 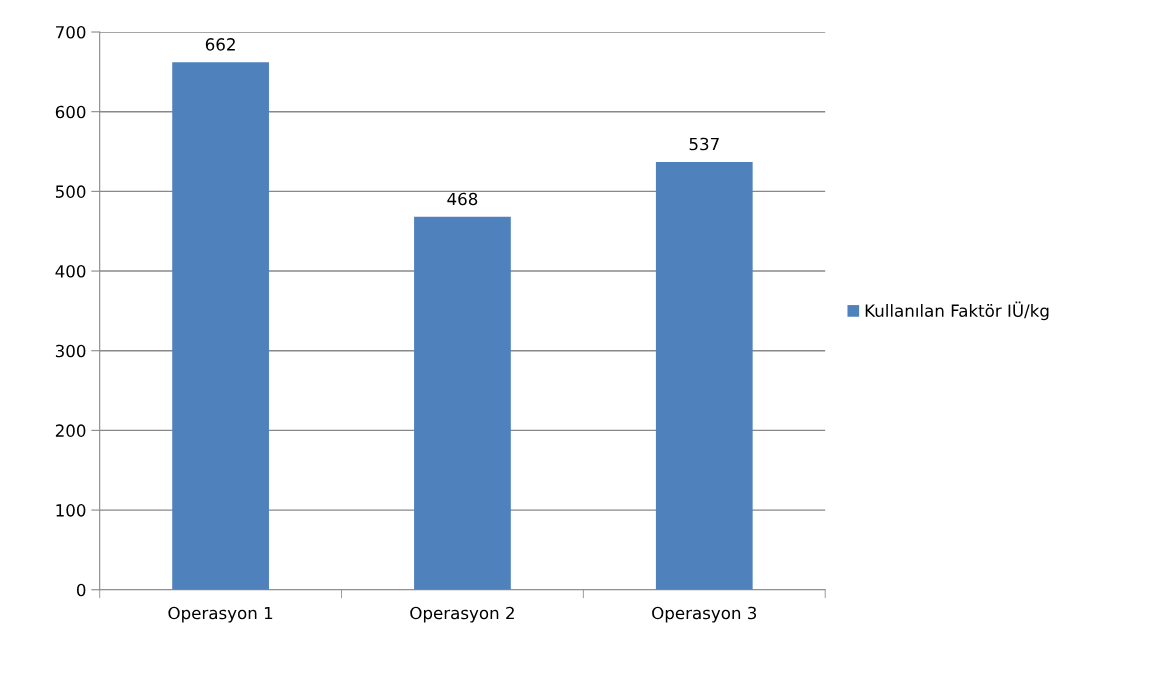 I want to click on legend-label: Kullanılan Faktör IÜ/kg, so click(x=957, y=311).